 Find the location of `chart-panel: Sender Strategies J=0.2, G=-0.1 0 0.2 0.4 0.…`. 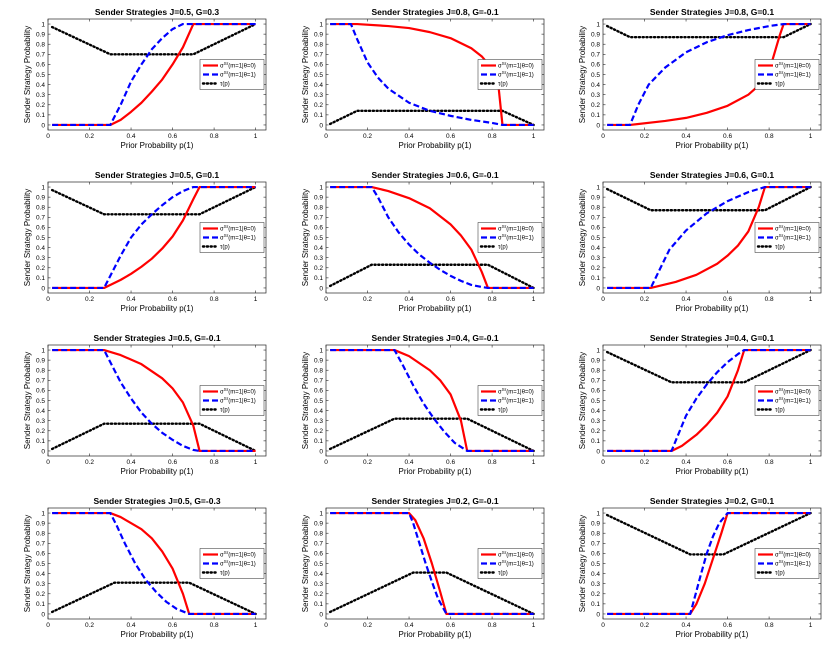

chart-panel: Sender Strategies J=0.2, G=-0.1 0 0.2 0.4 0.… is located at coordinates (423, 567).